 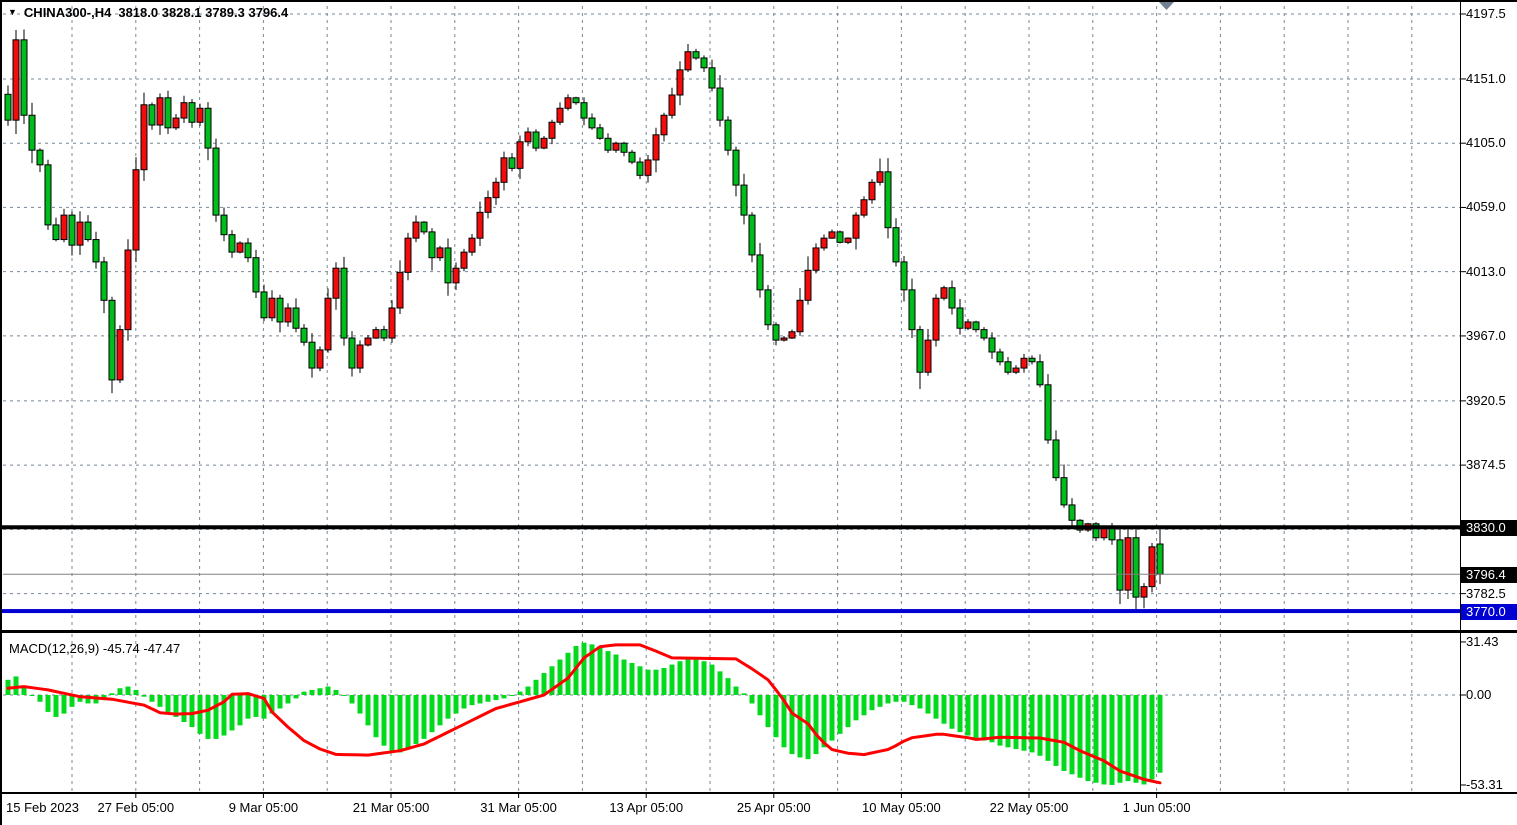 I want to click on price-tick-label: 3920.5, so click(x=1486, y=400).